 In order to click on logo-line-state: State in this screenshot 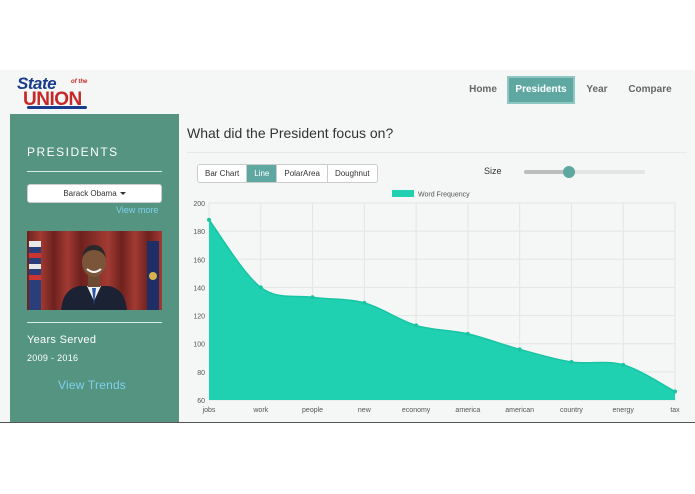, I will do `click(37, 83)`.